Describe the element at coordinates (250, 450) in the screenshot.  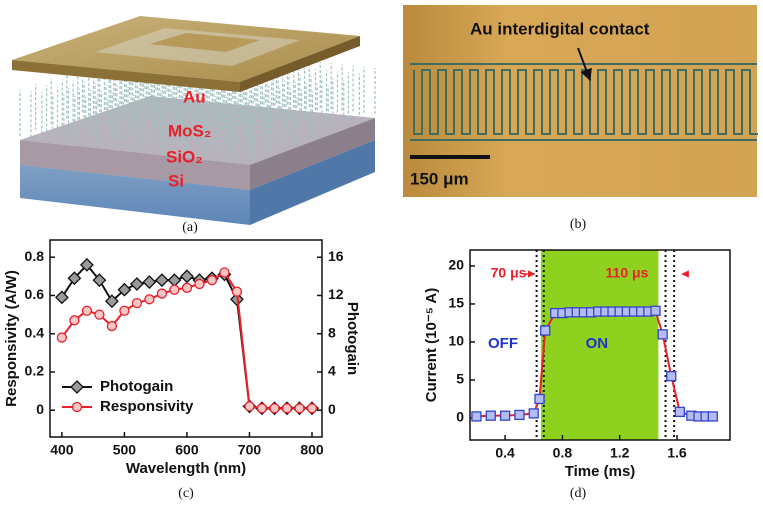
I see `x-tick-label: 700` at that location.